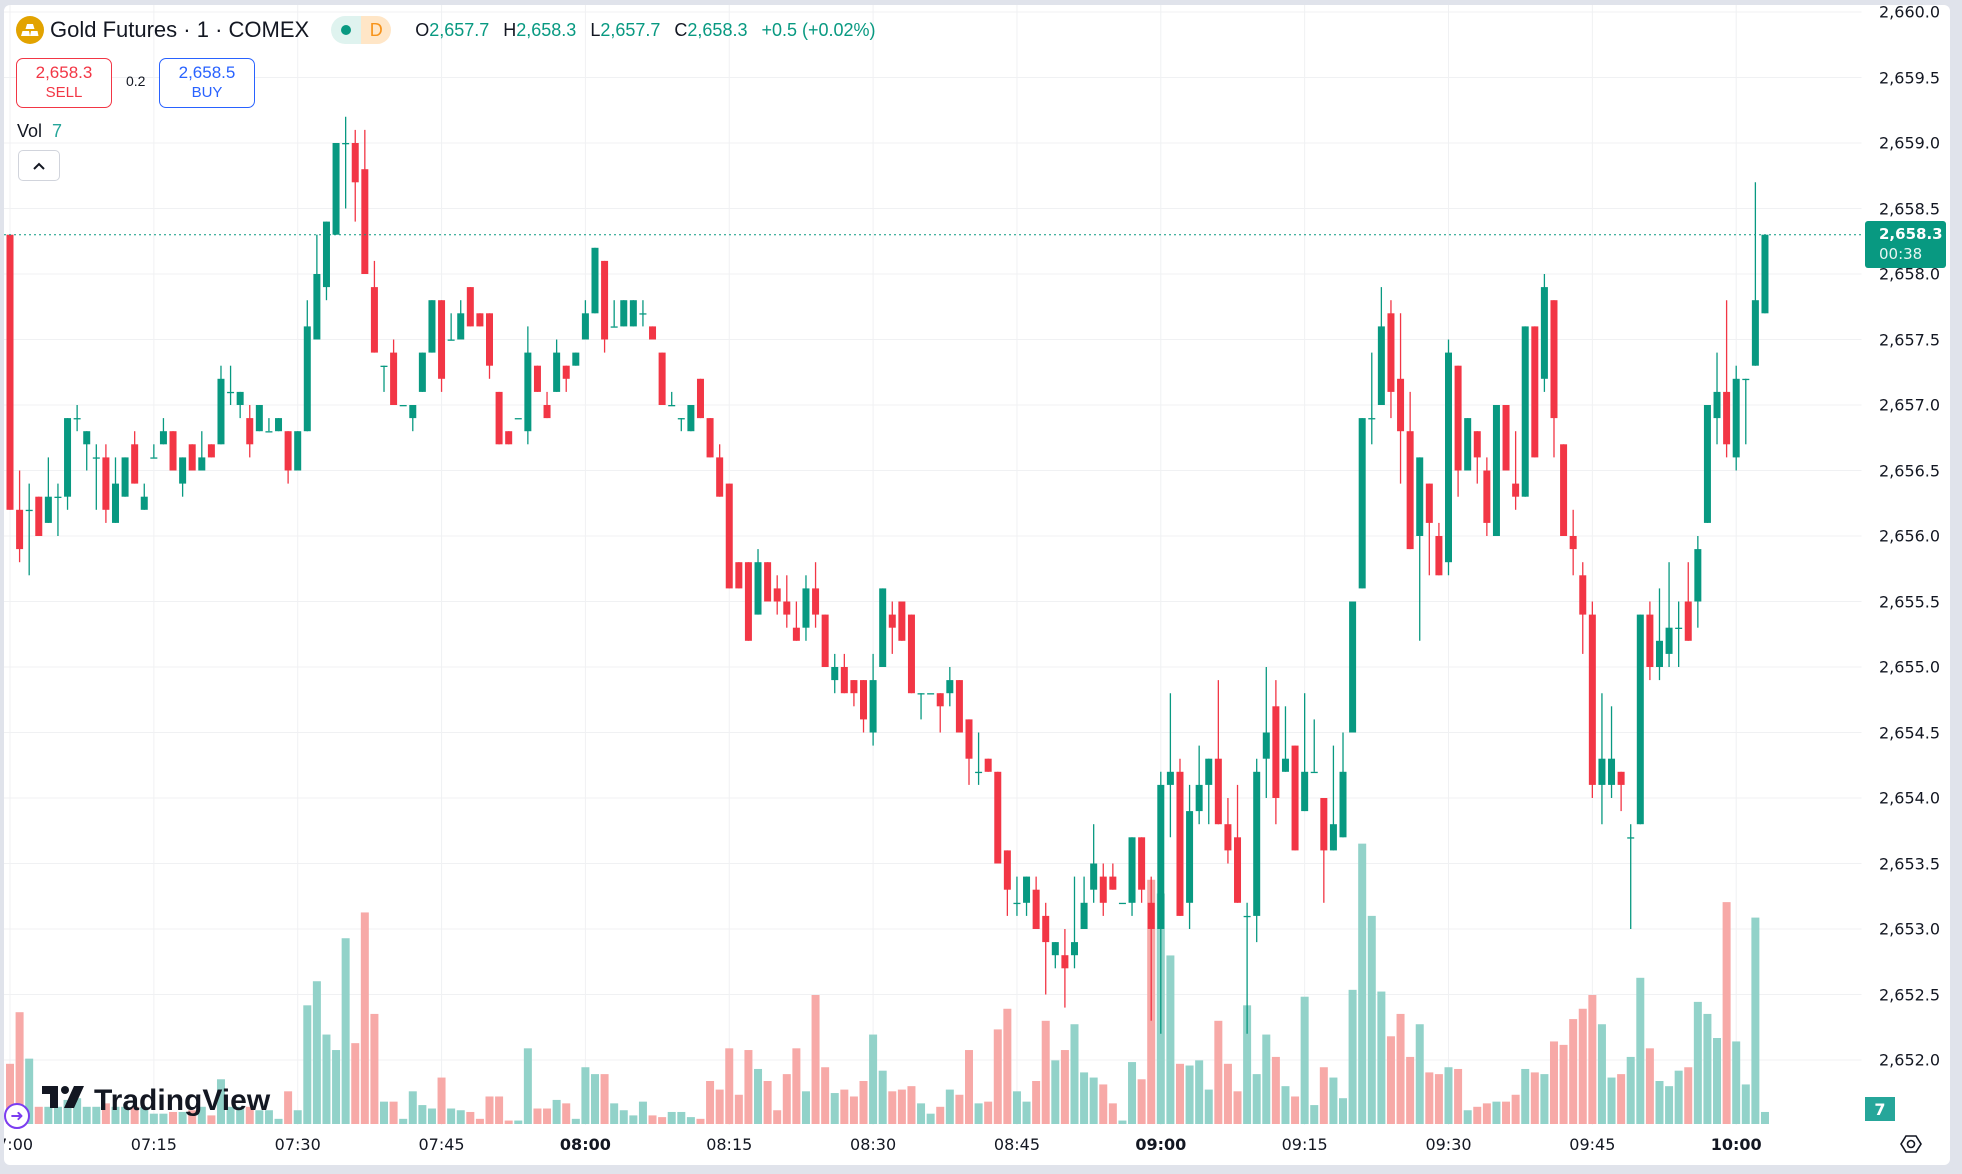 The image size is (1962, 1174). I want to click on time-tick-label: 08:30, so click(873, 1144).